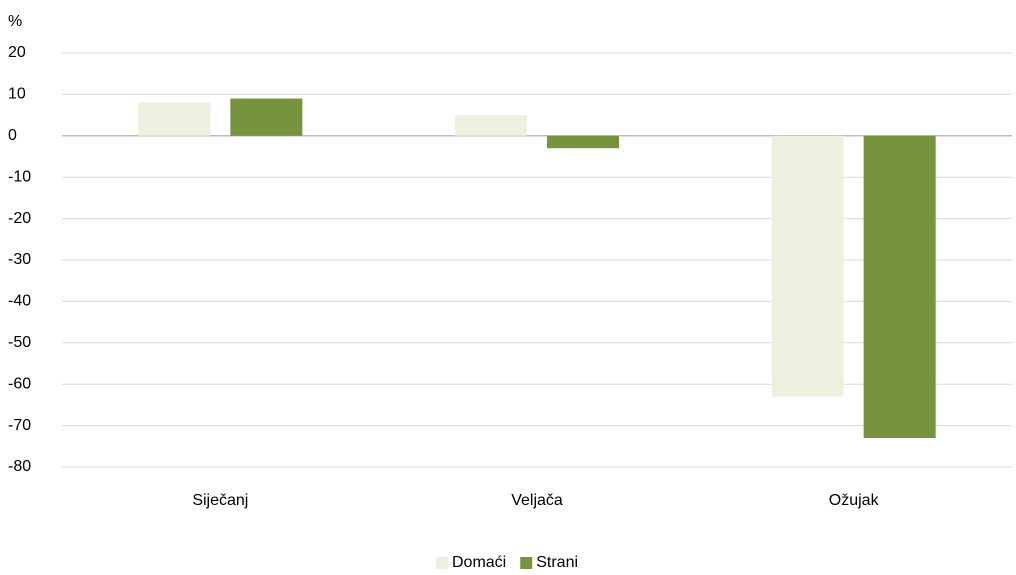  What do you see at coordinates (479, 562) in the screenshot?
I see `legend-label: Domaći` at bounding box center [479, 562].